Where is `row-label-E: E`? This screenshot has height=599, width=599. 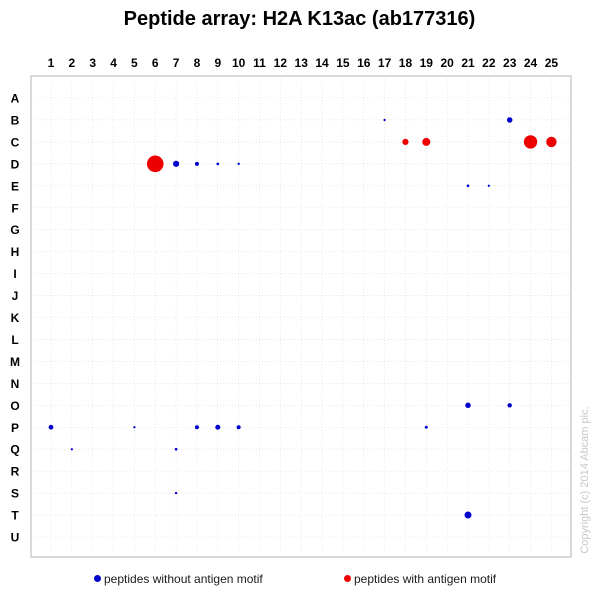 row-label-E: E is located at coordinates (15, 186).